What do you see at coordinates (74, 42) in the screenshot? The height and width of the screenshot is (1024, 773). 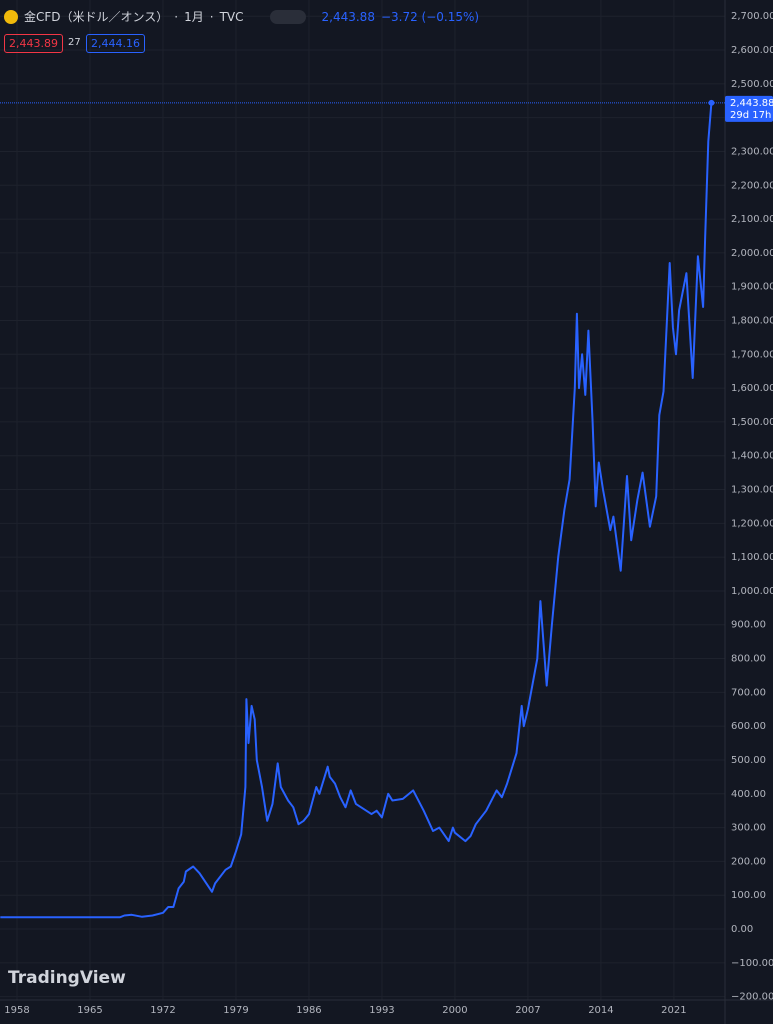 I see `spread: 27` at bounding box center [74, 42].